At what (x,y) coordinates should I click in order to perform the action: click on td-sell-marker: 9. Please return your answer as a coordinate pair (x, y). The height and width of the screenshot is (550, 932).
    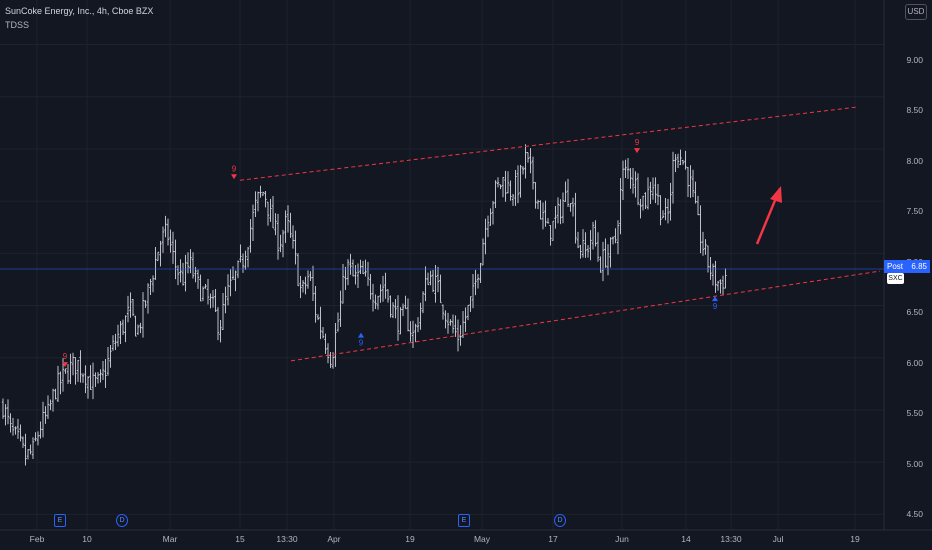
    Looking at the image, I should click on (234, 172).